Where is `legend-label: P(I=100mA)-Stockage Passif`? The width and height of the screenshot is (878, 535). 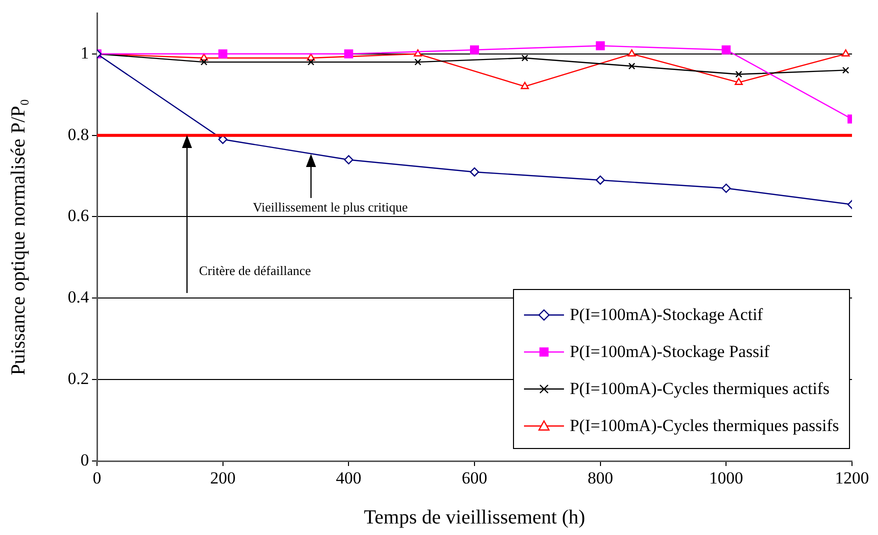 legend-label: P(I=100mA)-Stockage Passif is located at coordinates (670, 352).